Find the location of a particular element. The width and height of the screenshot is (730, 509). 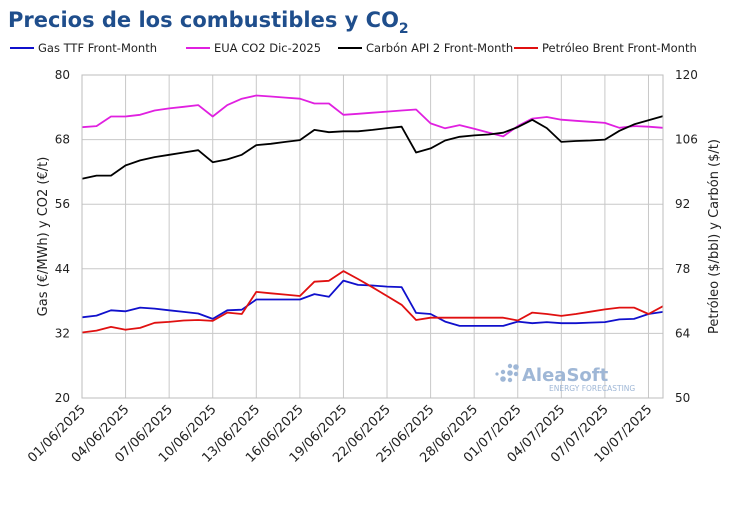

y-left-tick-label: 68 is located at coordinates (62, 140).